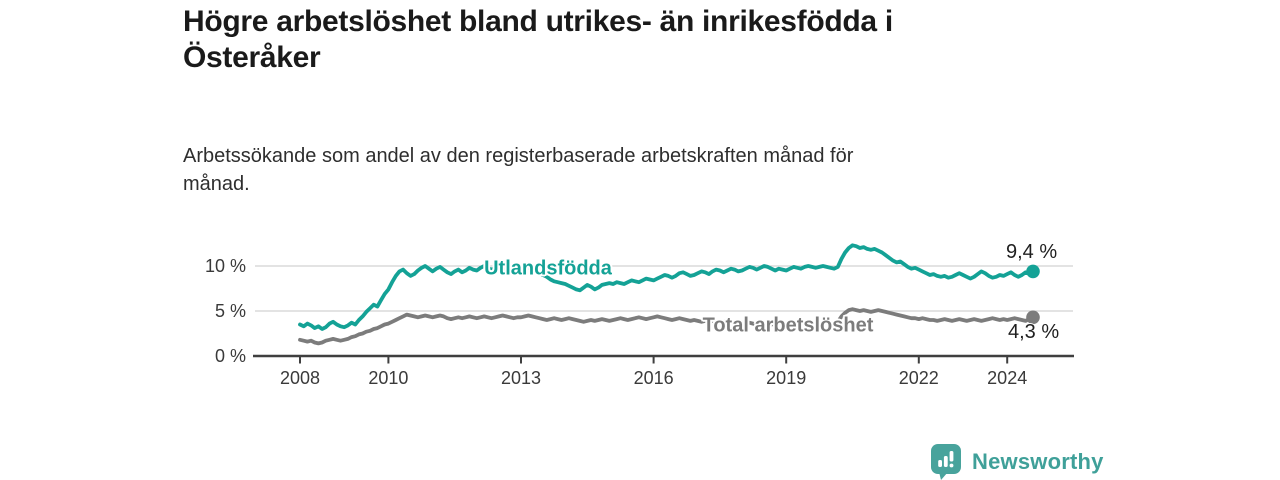  What do you see at coordinates (654, 378) in the screenshot?
I see `x-tick-label: 2016` at bounding box center [654, 378].